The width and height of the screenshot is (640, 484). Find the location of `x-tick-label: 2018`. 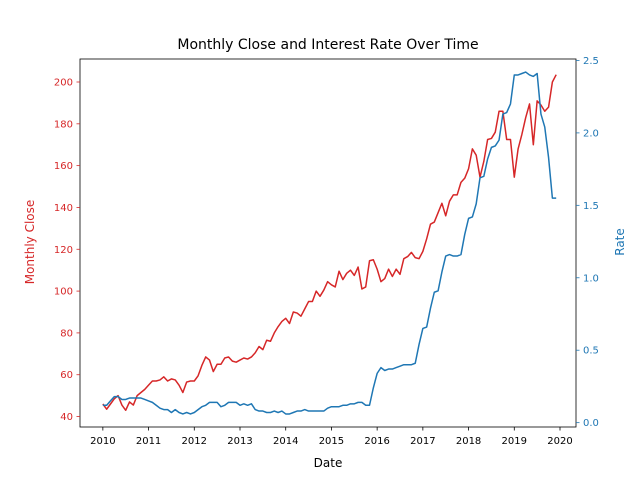

x-tick-label: 2018 is located at coordinates (468, 441).